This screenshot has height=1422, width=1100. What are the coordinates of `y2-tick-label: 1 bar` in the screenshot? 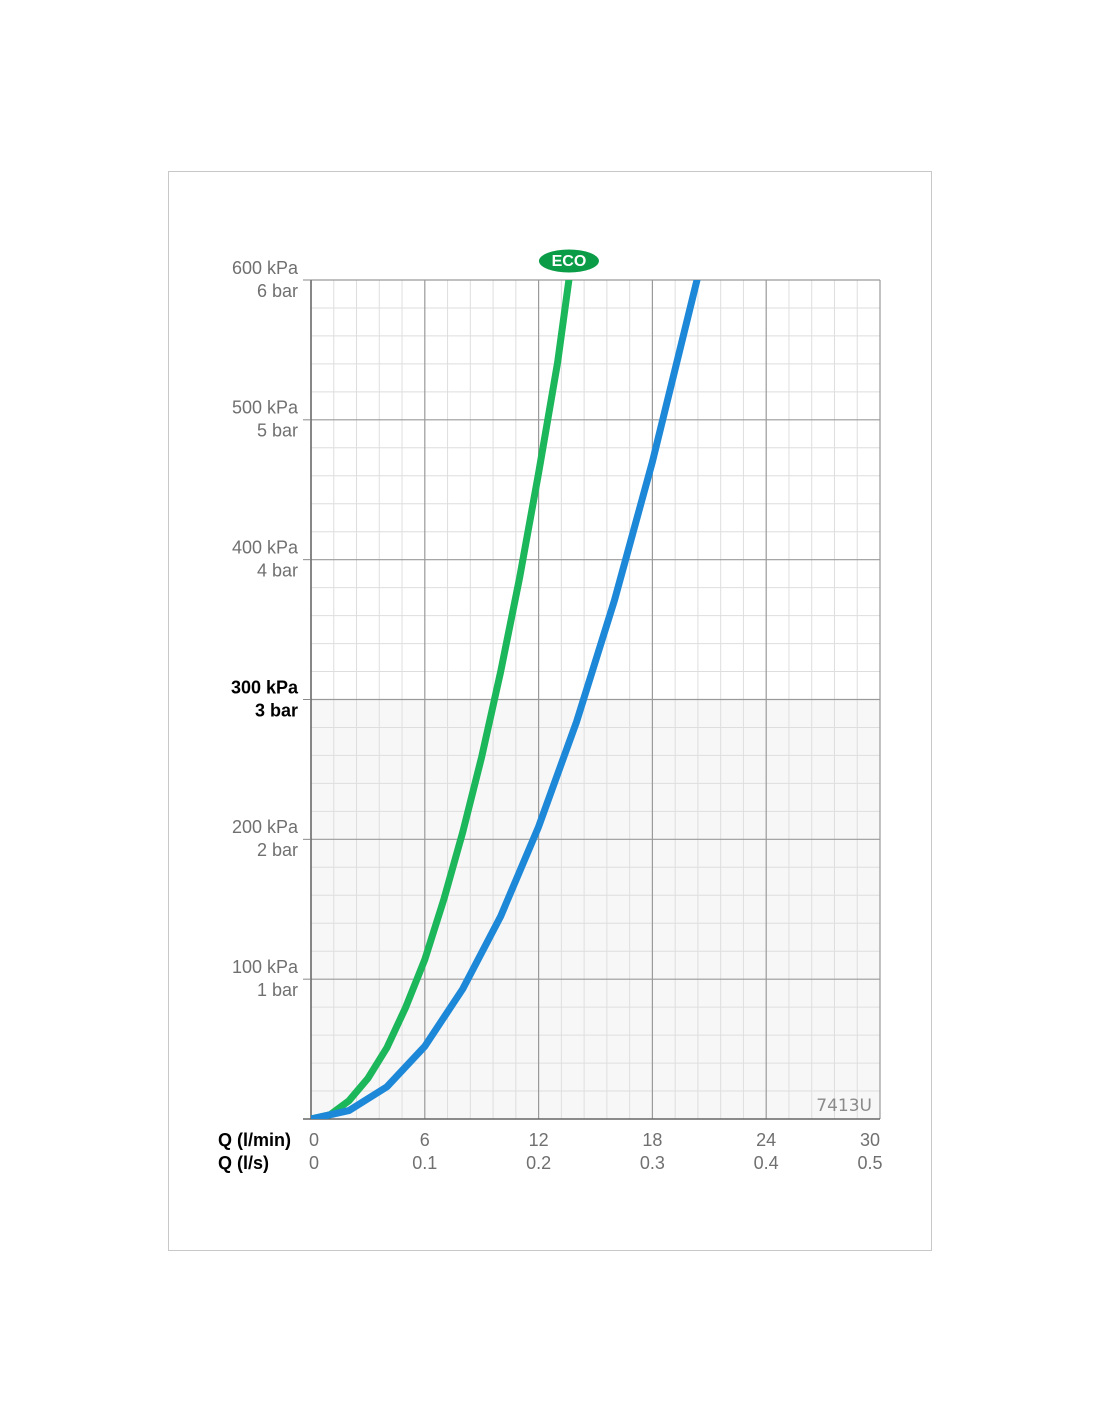 It's located at (277, 990).